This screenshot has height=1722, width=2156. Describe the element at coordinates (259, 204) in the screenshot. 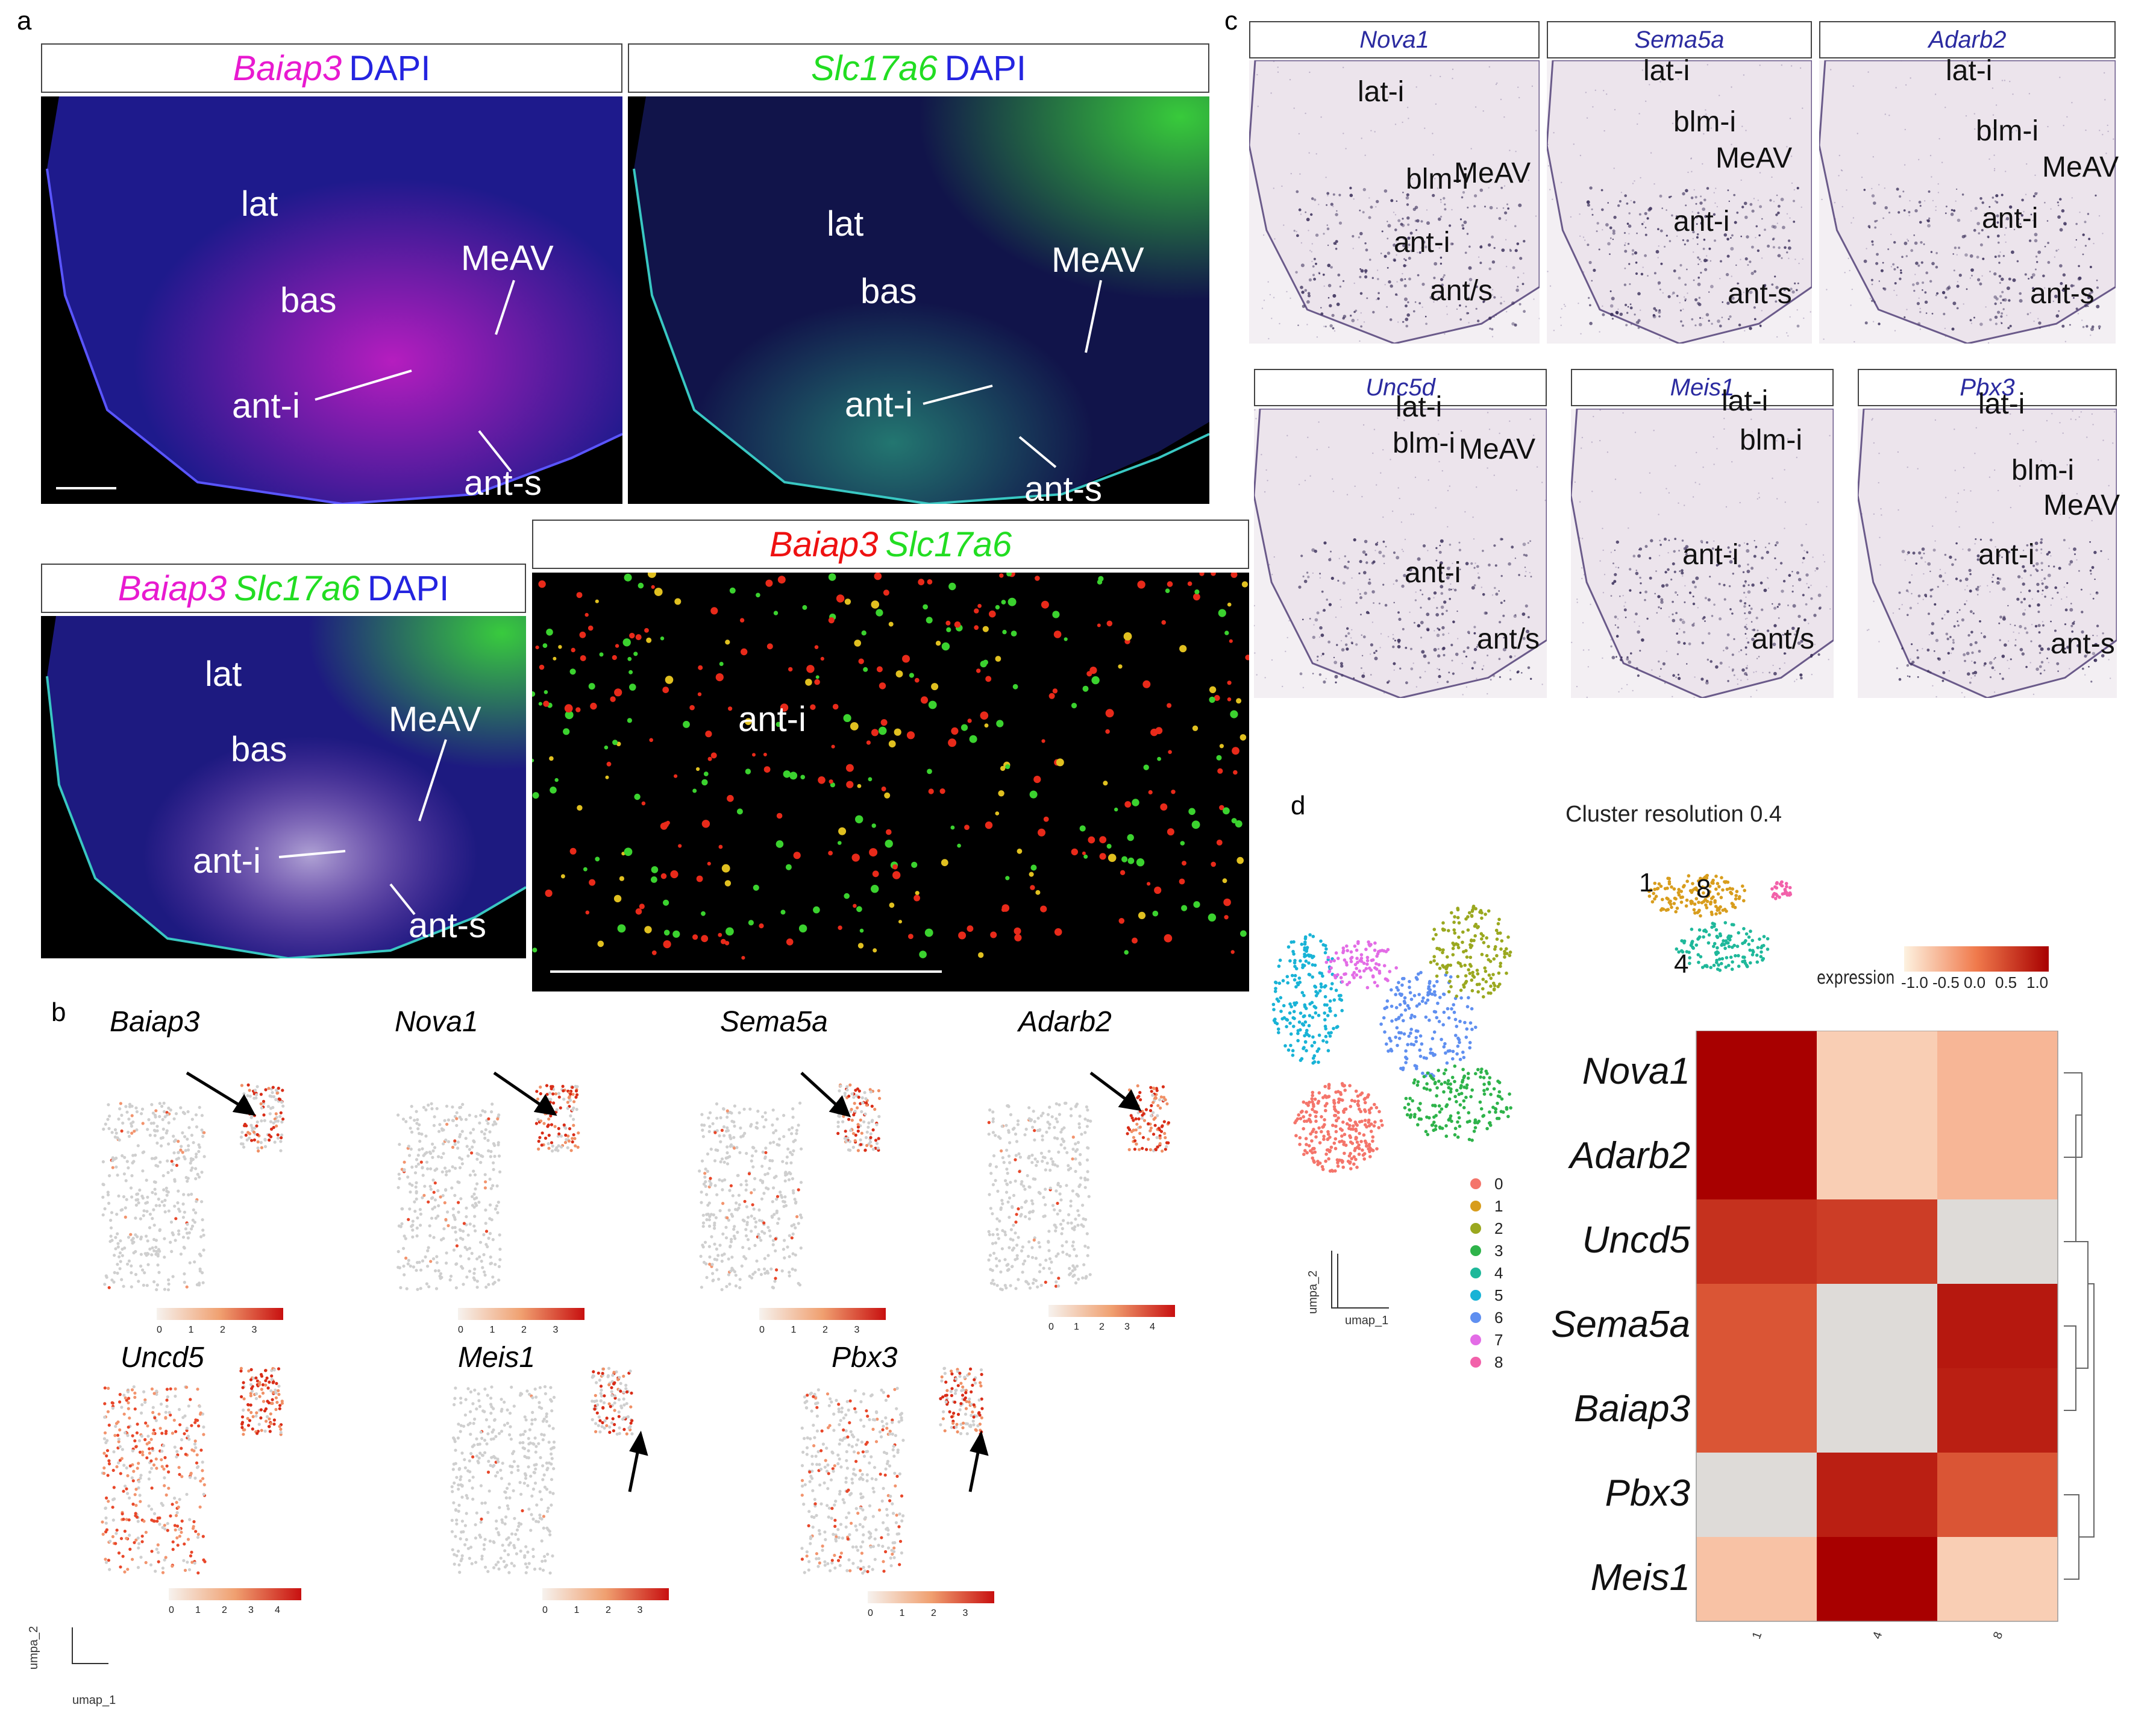

I see `a1-region-lat: lat` at that location.